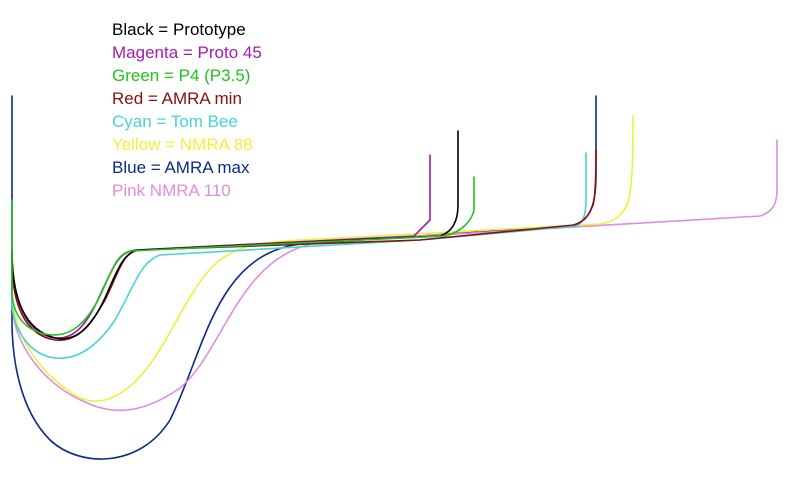  Describe the element at coordinates (181, 167) in the screenshot. I see `legend-item-blue: Blue = AMRA max` at that location.